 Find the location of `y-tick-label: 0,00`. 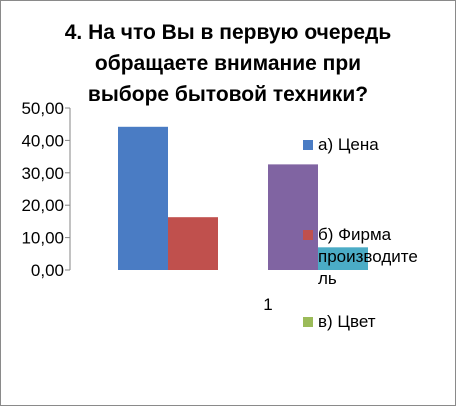

y-tick-label: 0,00 is located at coordinates (47, 270).